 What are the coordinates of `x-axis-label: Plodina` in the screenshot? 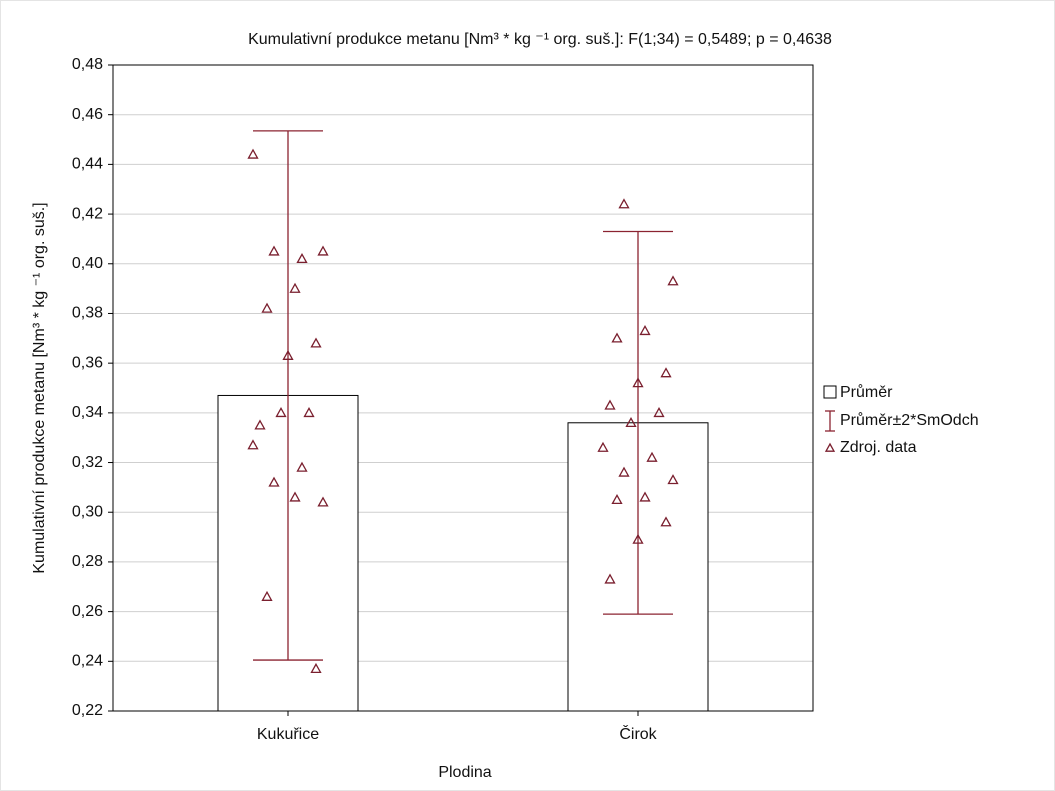 It's located at (464, 772).